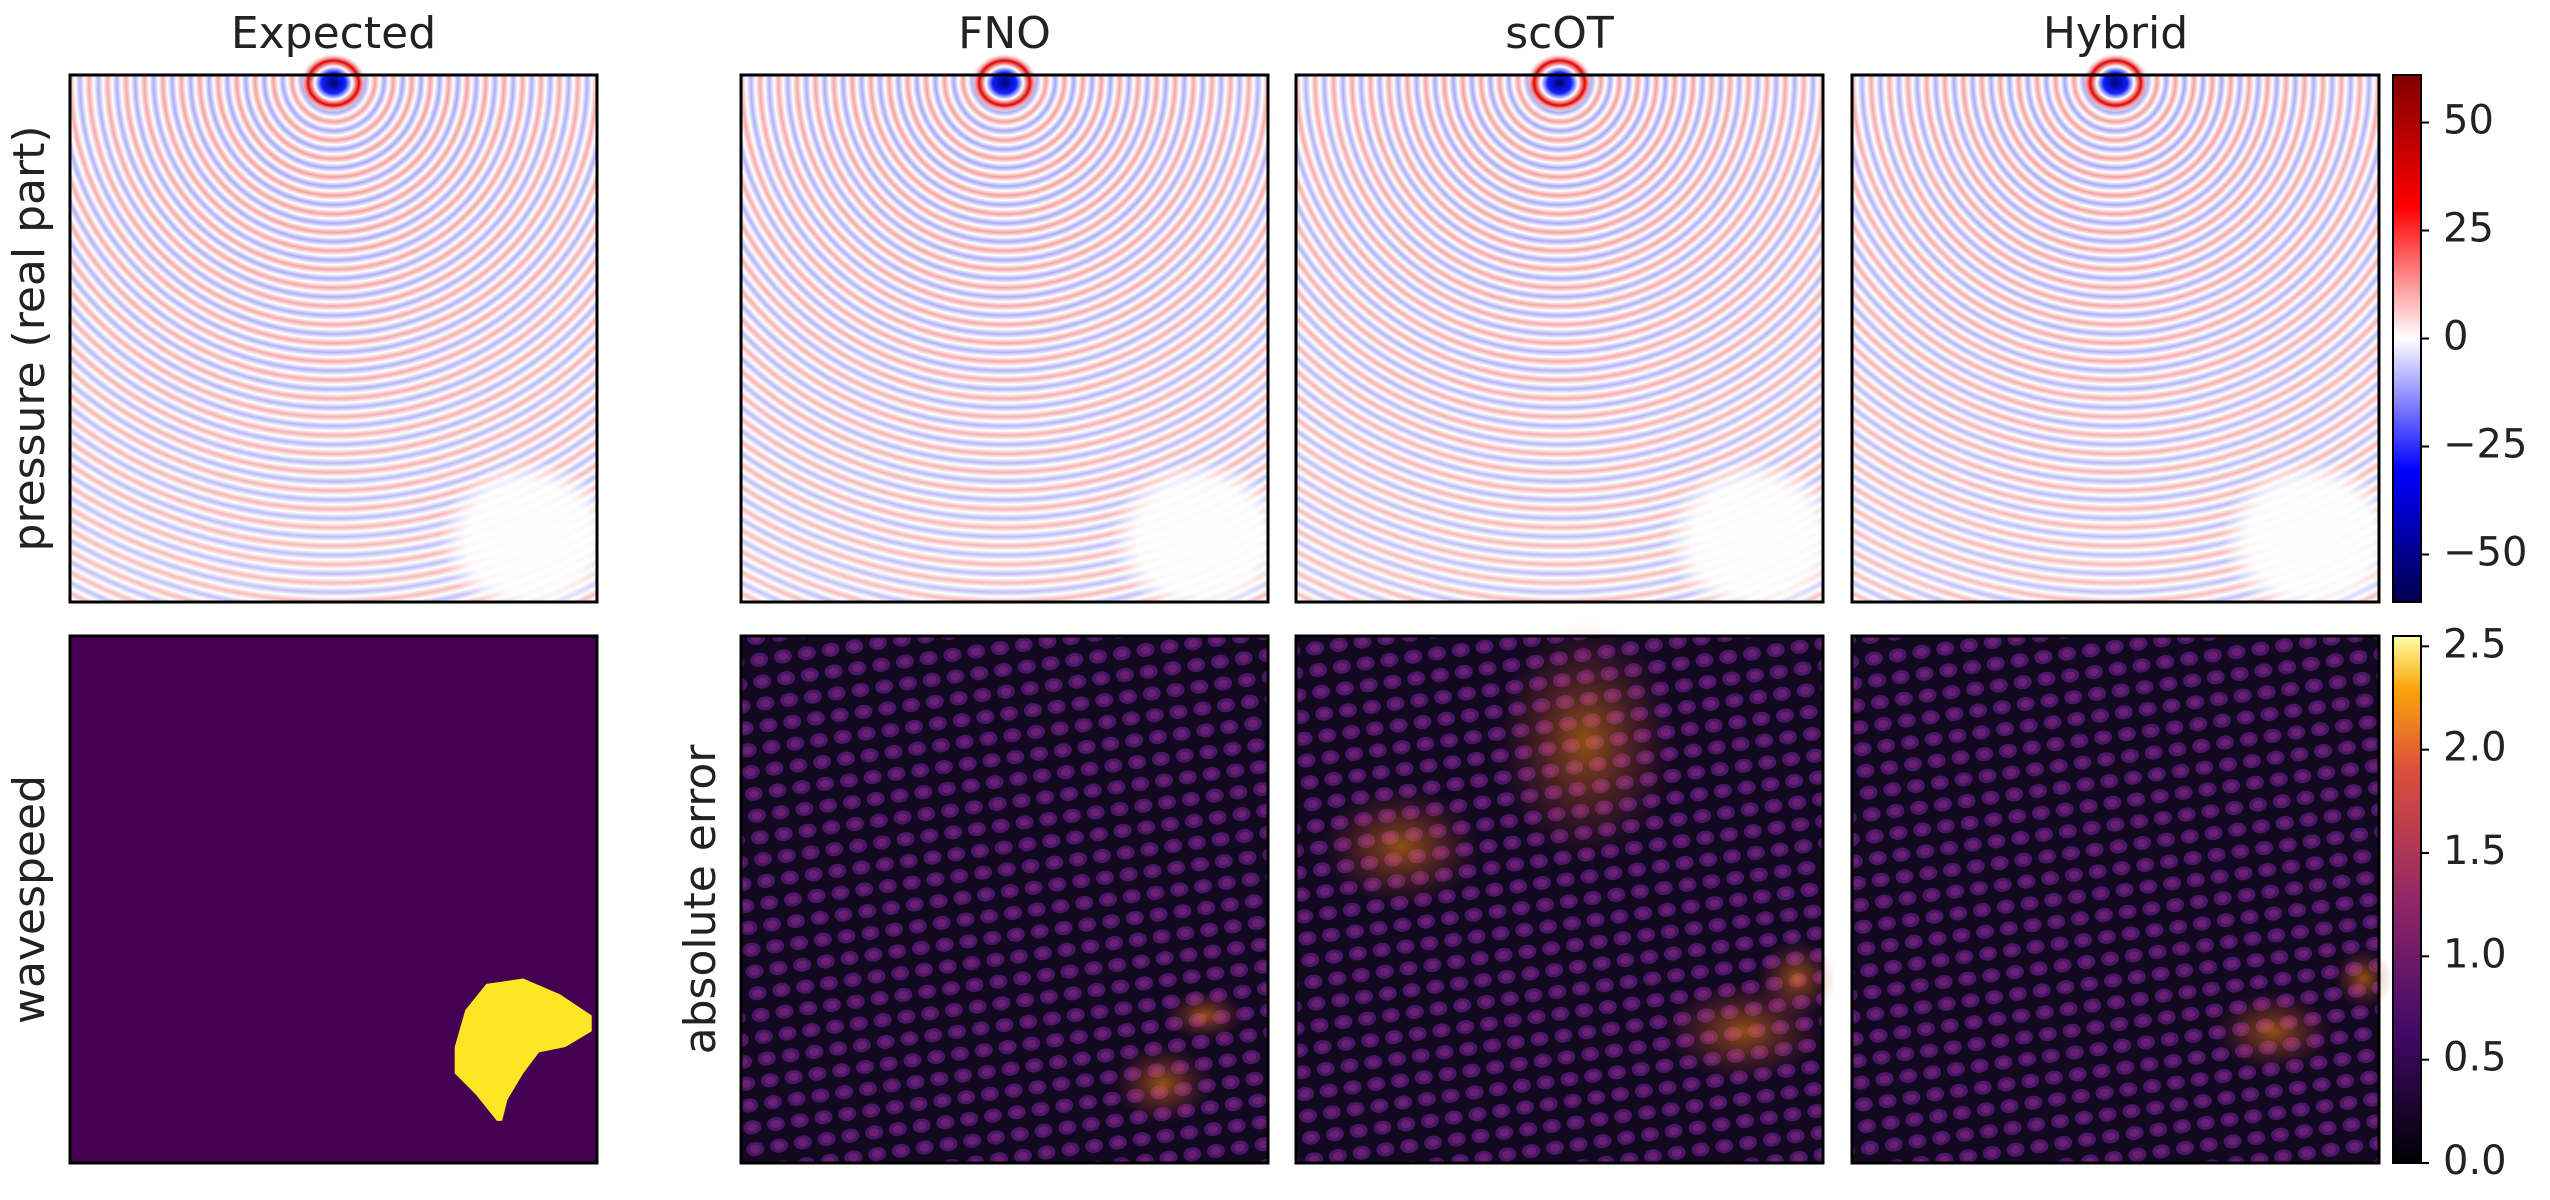  What do you see at coordinates (2455, 337) in the screenshot?
I see `colorbar-tick-label: 0` at bounding box center [2455, 337].